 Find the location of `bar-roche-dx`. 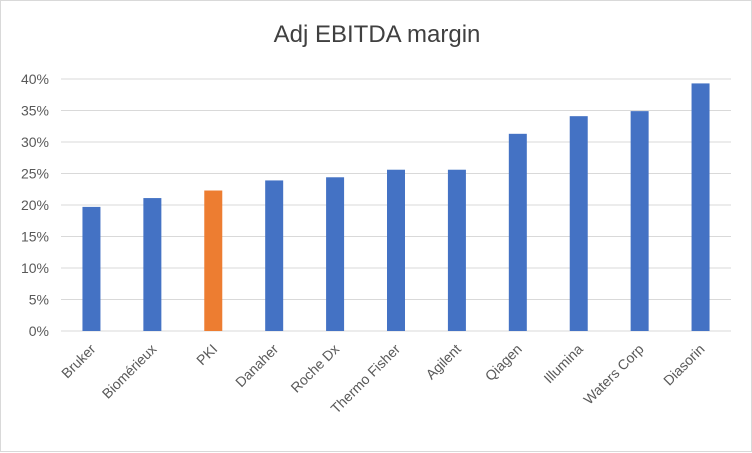

bar-roche-dx is located at coordinates (335, 254).